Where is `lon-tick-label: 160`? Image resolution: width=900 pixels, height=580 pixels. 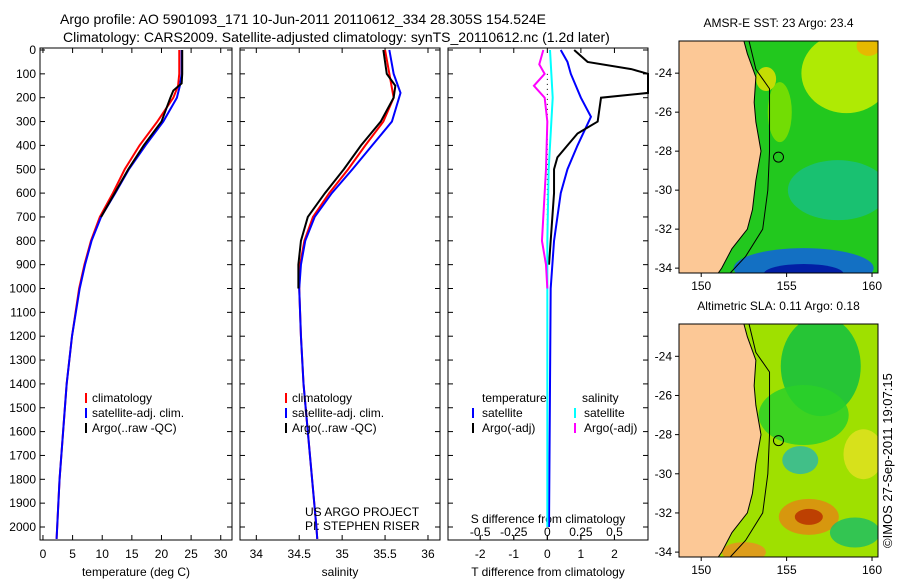 lon-tick-label: 160 is located at coordinates (872, 286).